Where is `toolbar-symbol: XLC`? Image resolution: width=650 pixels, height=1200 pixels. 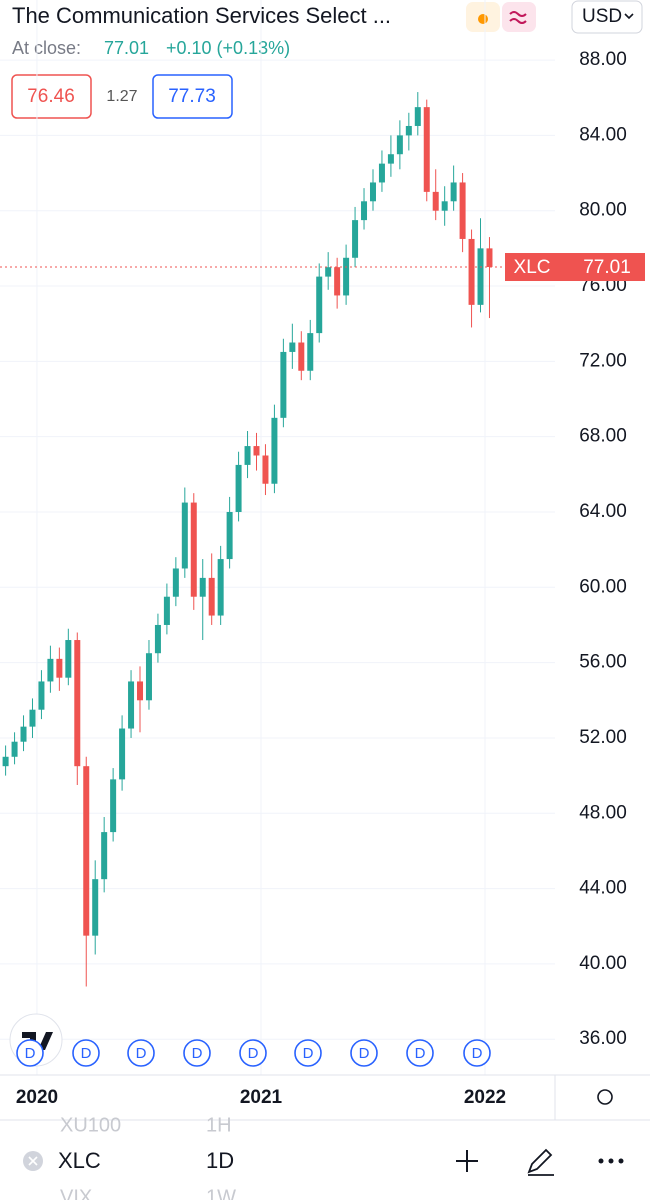 toolbar-symbol: XLC is located at coordinates (79, 1160).